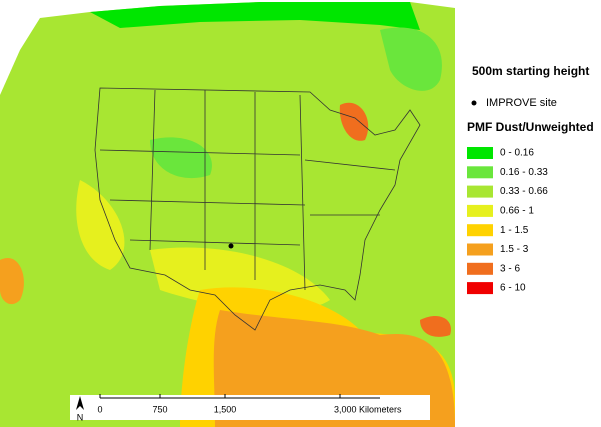 This screenshot has height=427, width=601. I want to click on north-arrow, so click(80, 403).